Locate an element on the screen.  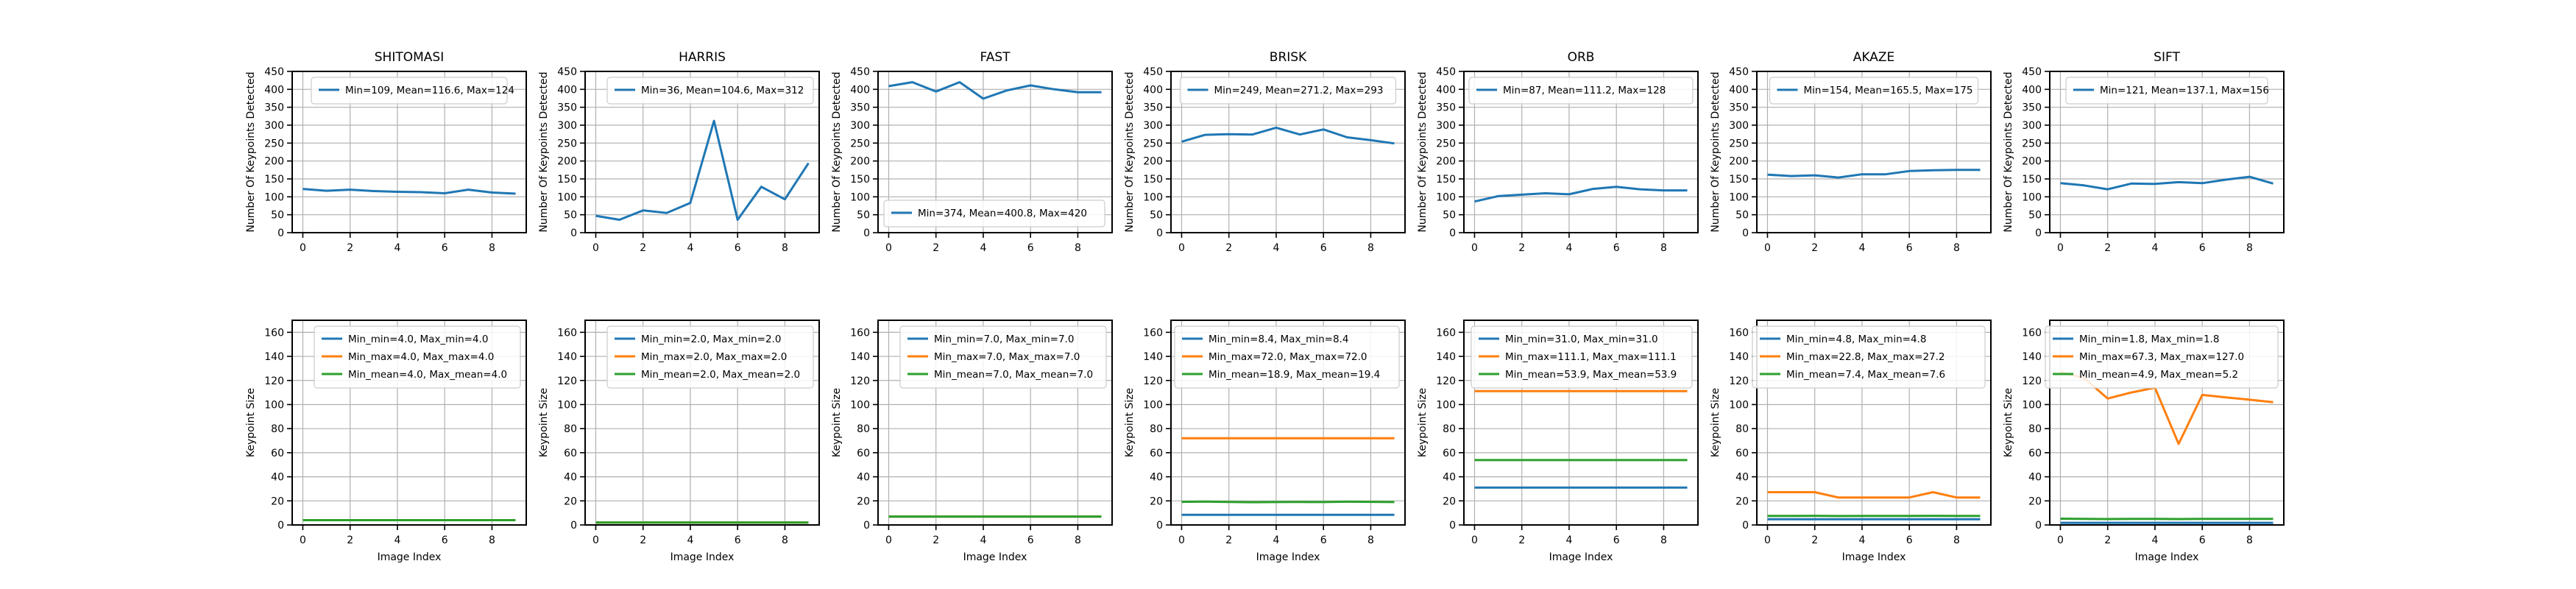
x-tick-label: 4 is located at coordinates (983, 248).